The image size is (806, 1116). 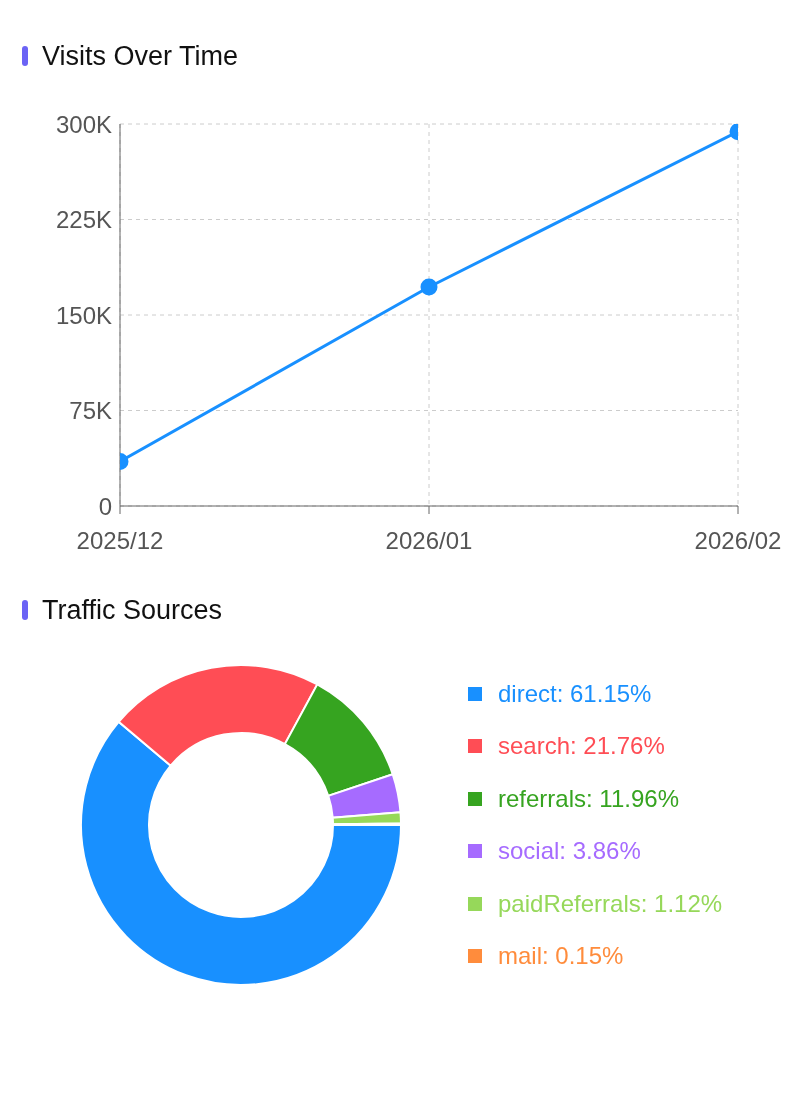 I want to click on x-tick-label: 2026/01, so click(x=429, y=541).